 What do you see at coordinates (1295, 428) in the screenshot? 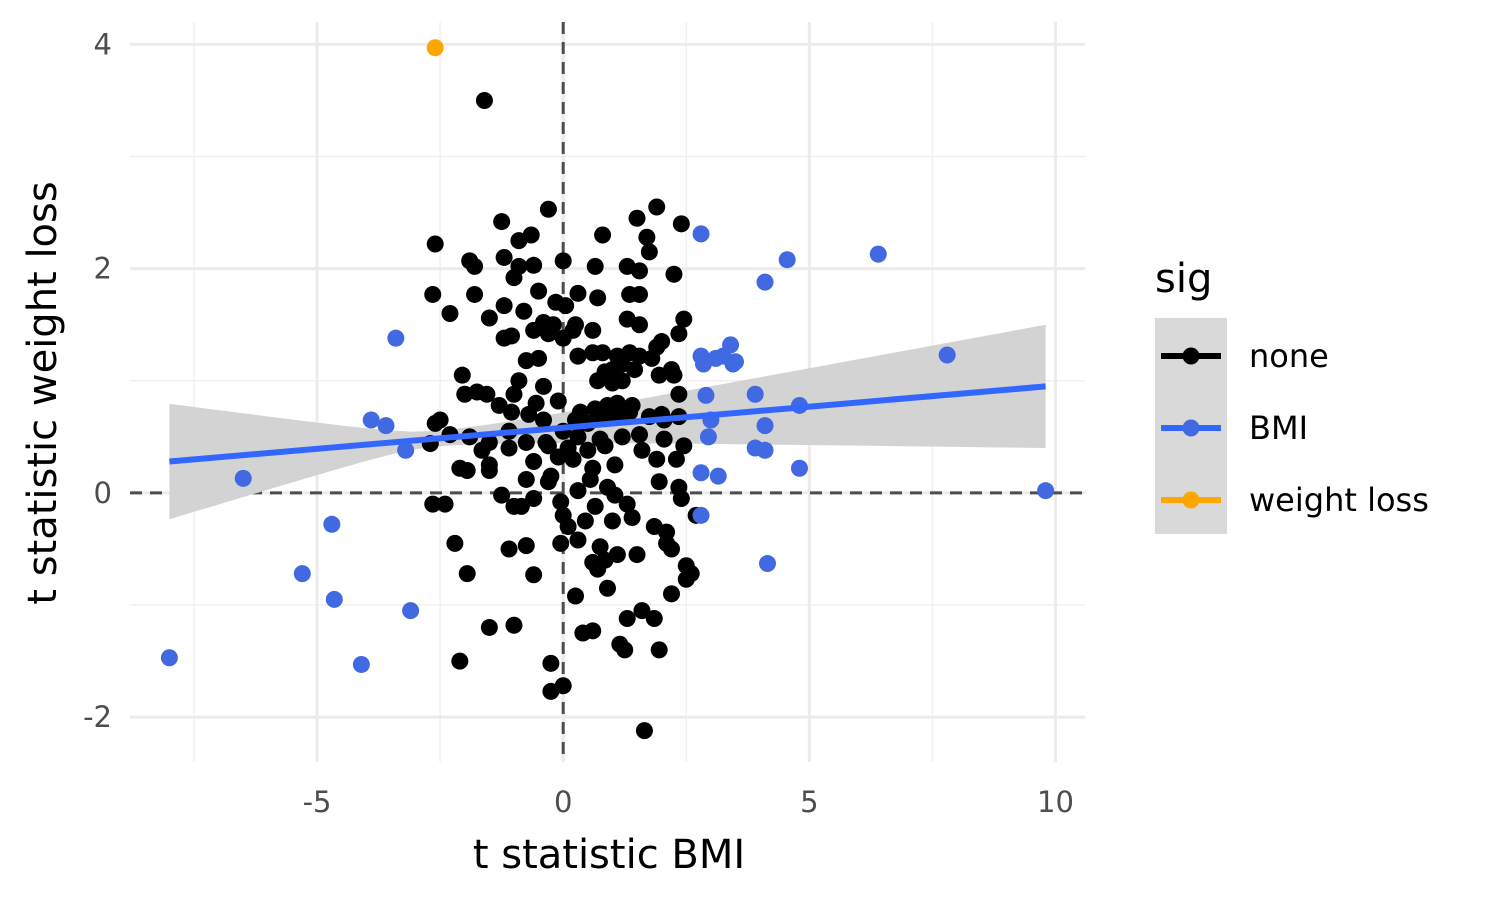
I see `legend-entries: none BMI weight loss` at bounding box center [1295, 428].